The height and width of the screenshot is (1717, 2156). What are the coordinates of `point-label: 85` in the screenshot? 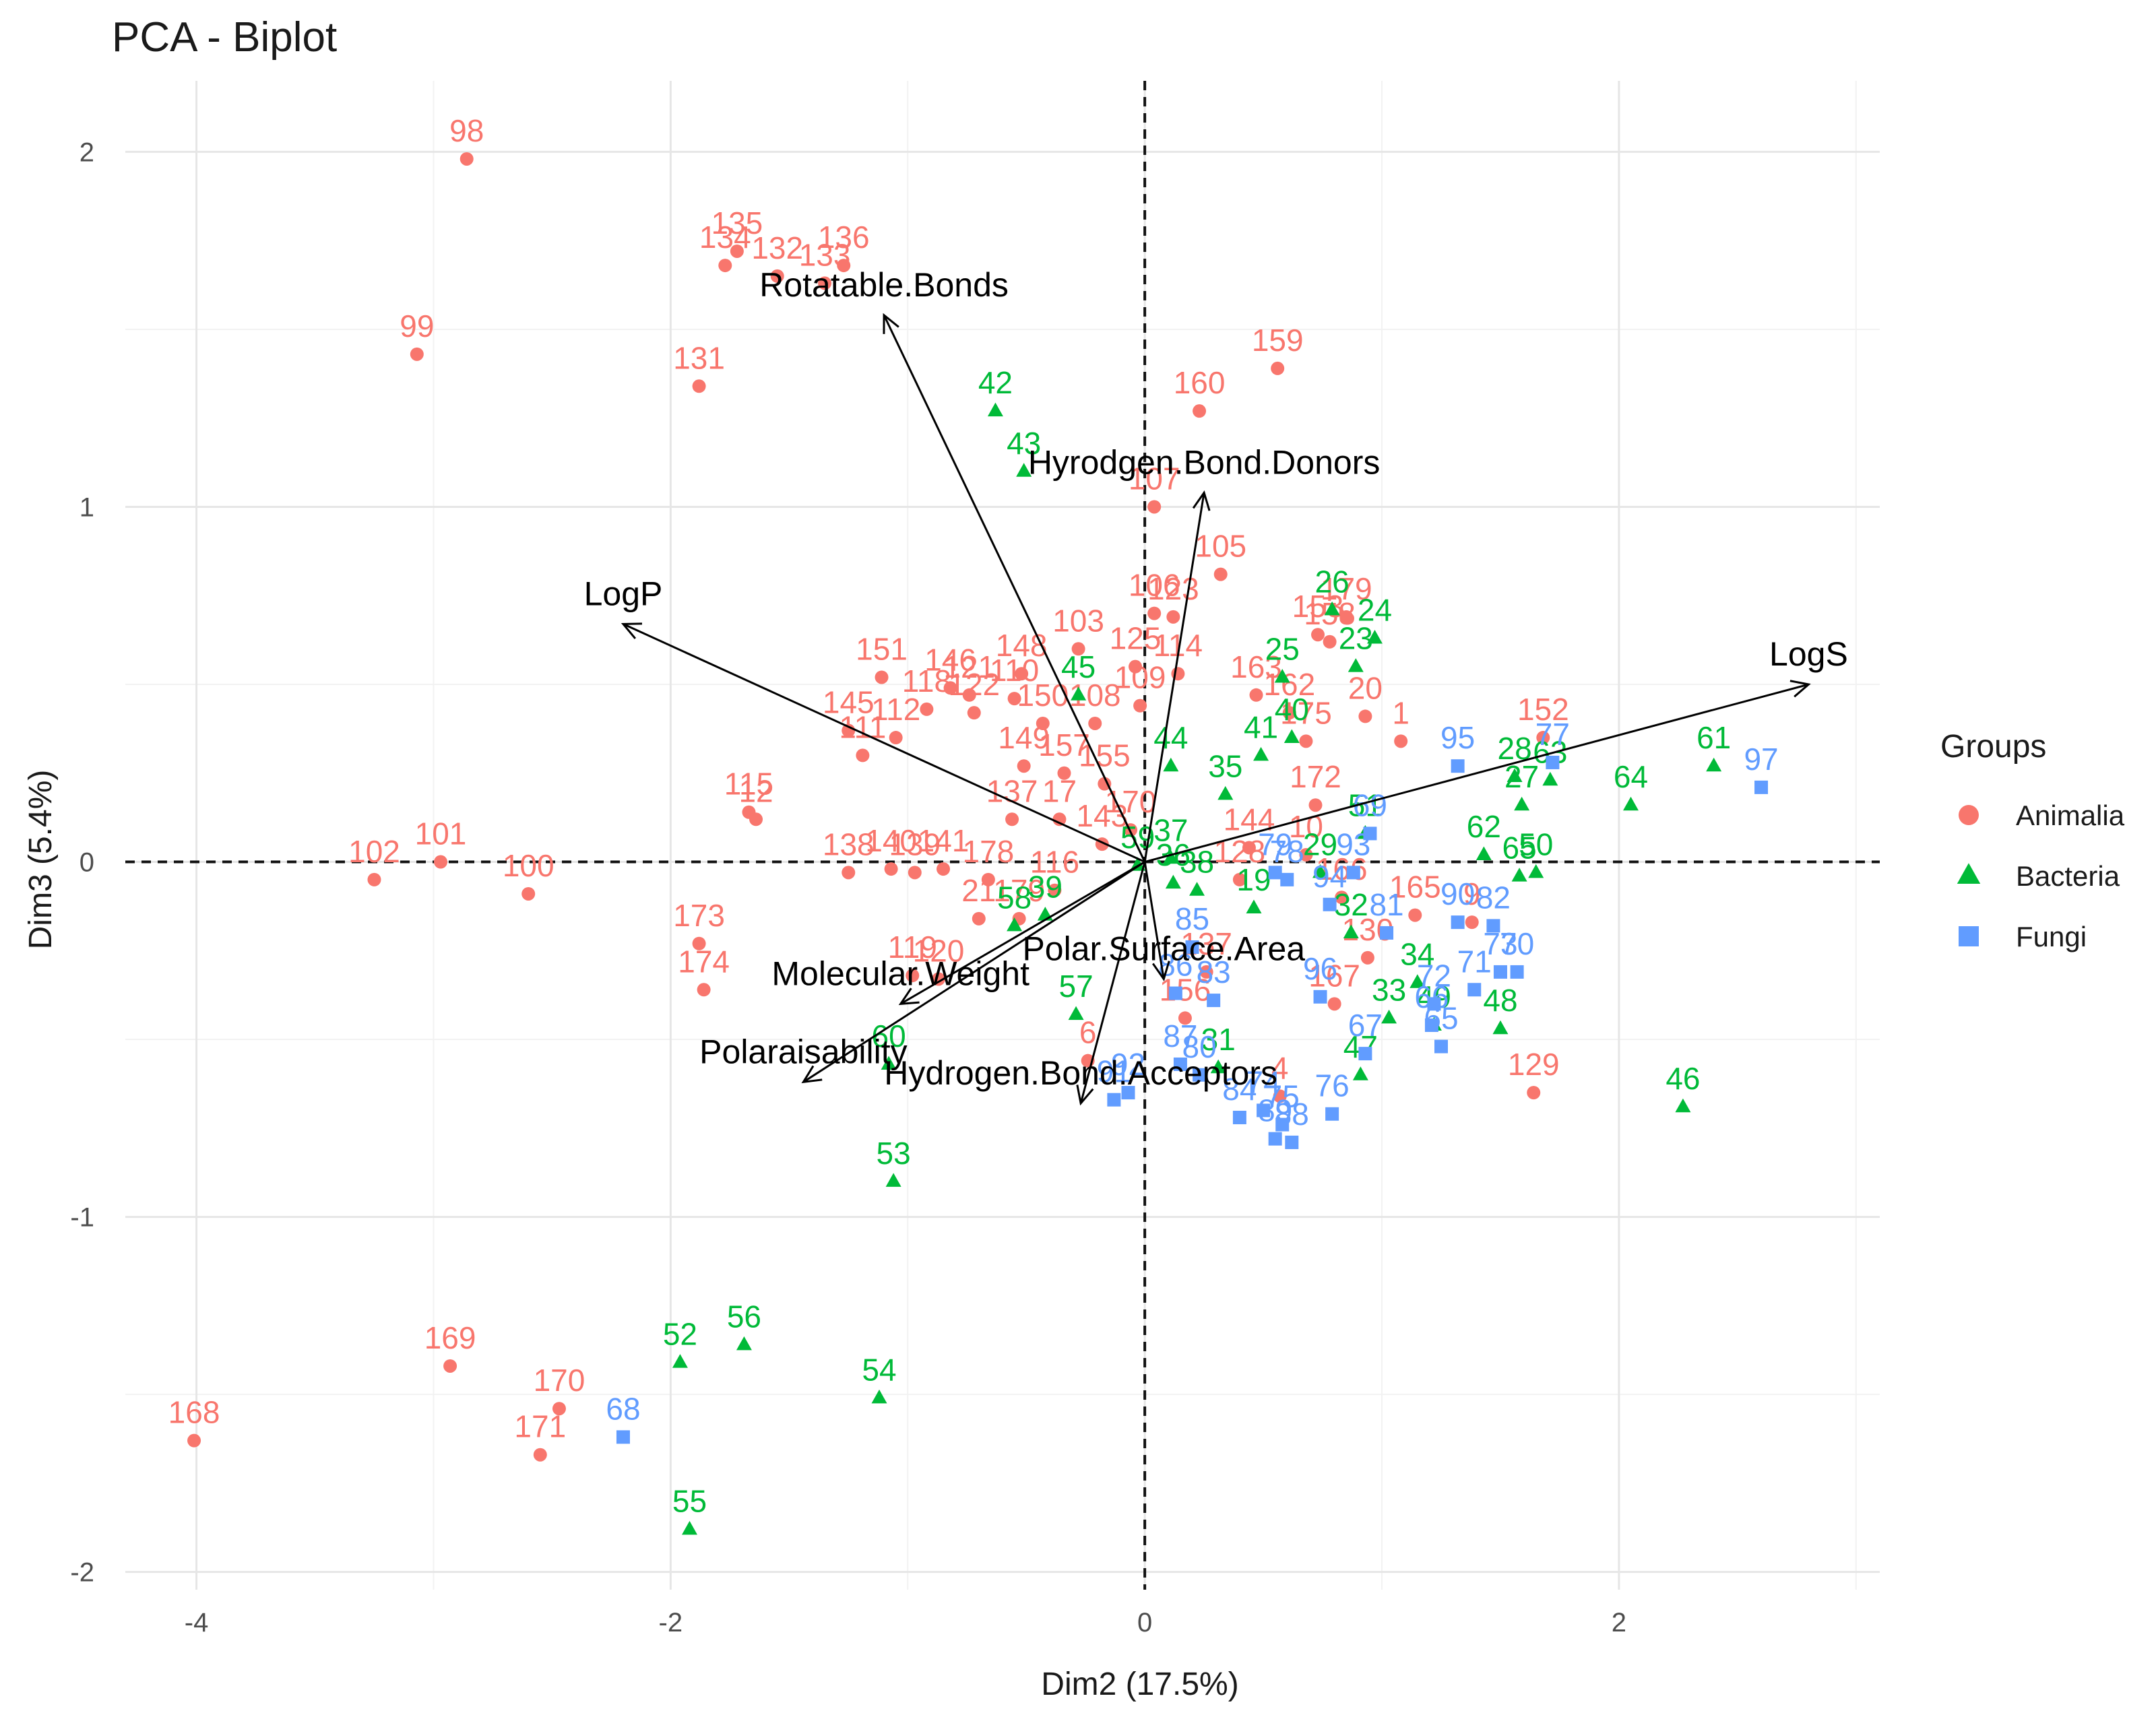 It's located at (1192, 918).